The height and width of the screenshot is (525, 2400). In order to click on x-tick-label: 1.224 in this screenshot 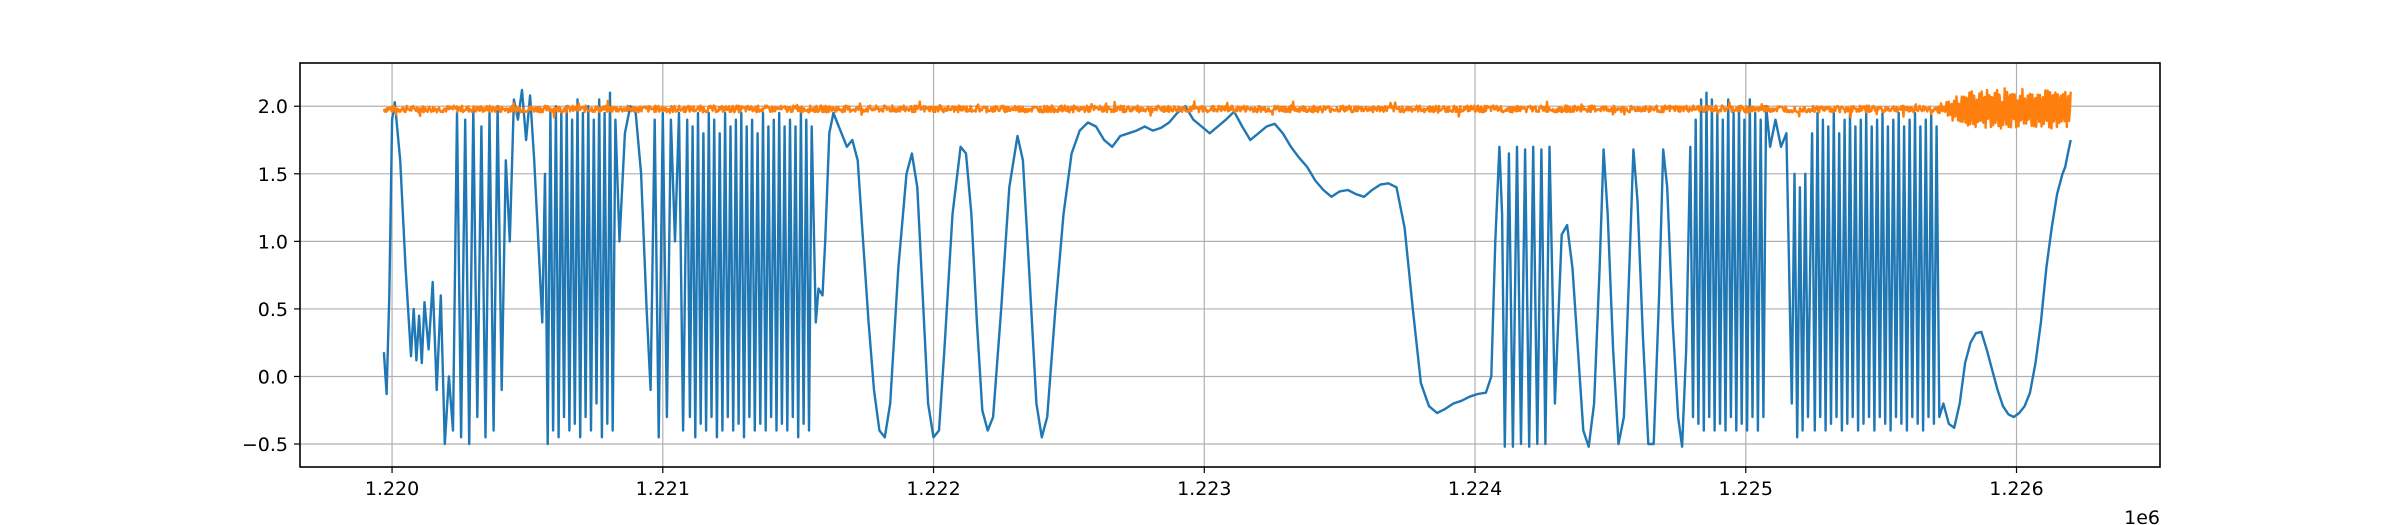, I will do `click(1475, 489)`.